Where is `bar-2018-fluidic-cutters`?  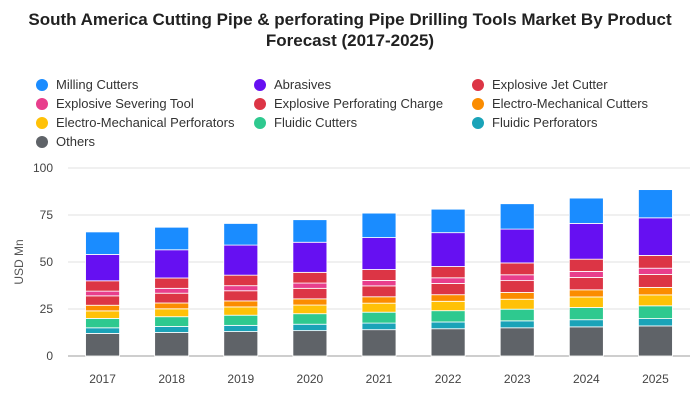
bar-2018-fluidic-cutters is located at coordinates (172, 321).